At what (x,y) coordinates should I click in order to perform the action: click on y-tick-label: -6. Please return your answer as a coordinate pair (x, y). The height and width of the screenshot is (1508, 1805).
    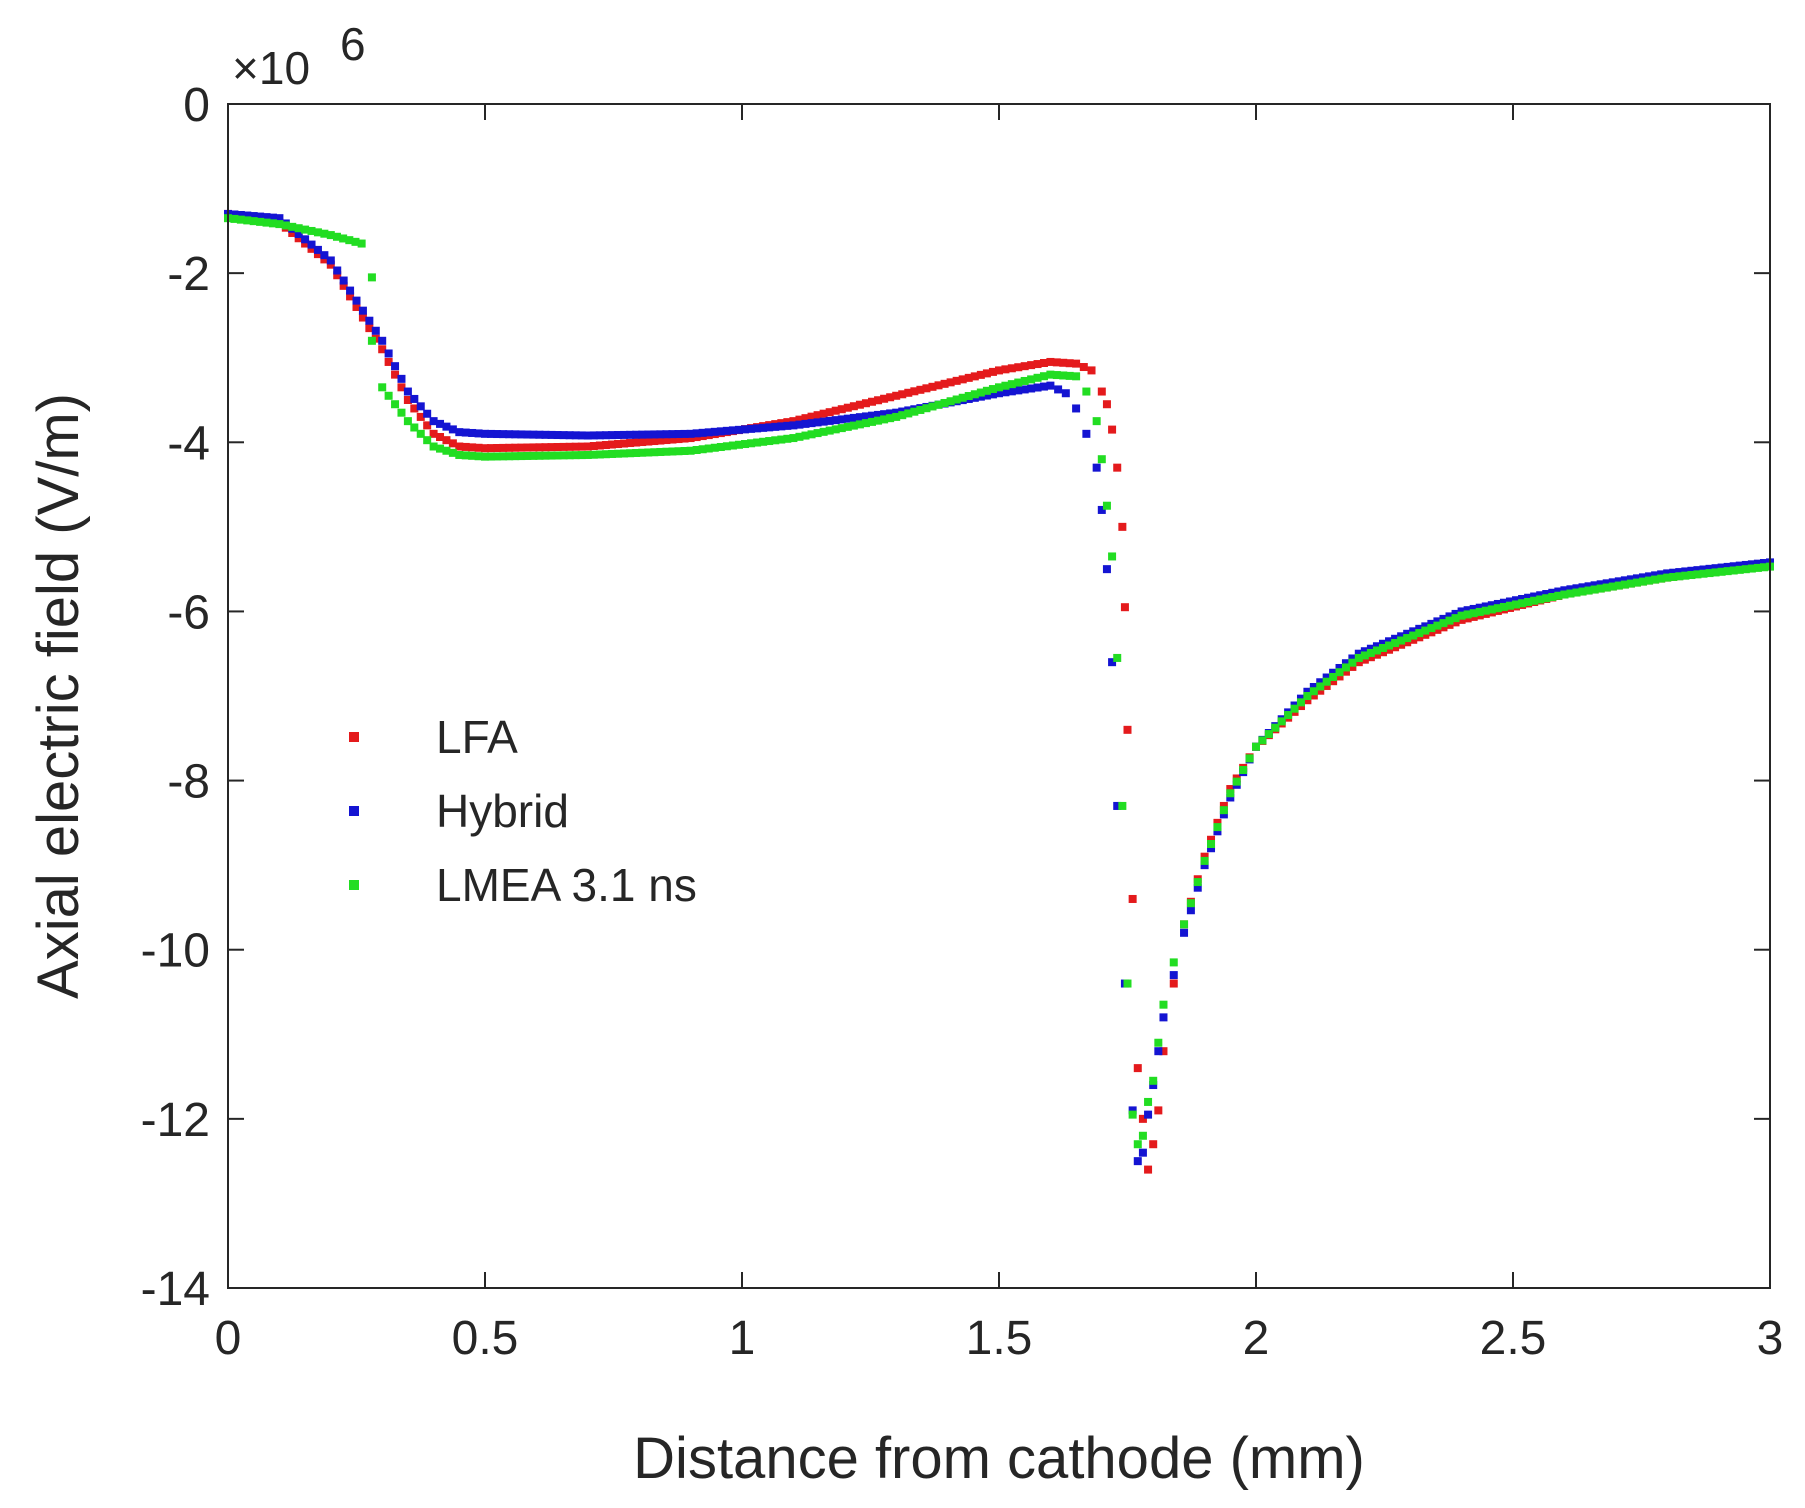
    Looking at the image, I should click on (188, 612).